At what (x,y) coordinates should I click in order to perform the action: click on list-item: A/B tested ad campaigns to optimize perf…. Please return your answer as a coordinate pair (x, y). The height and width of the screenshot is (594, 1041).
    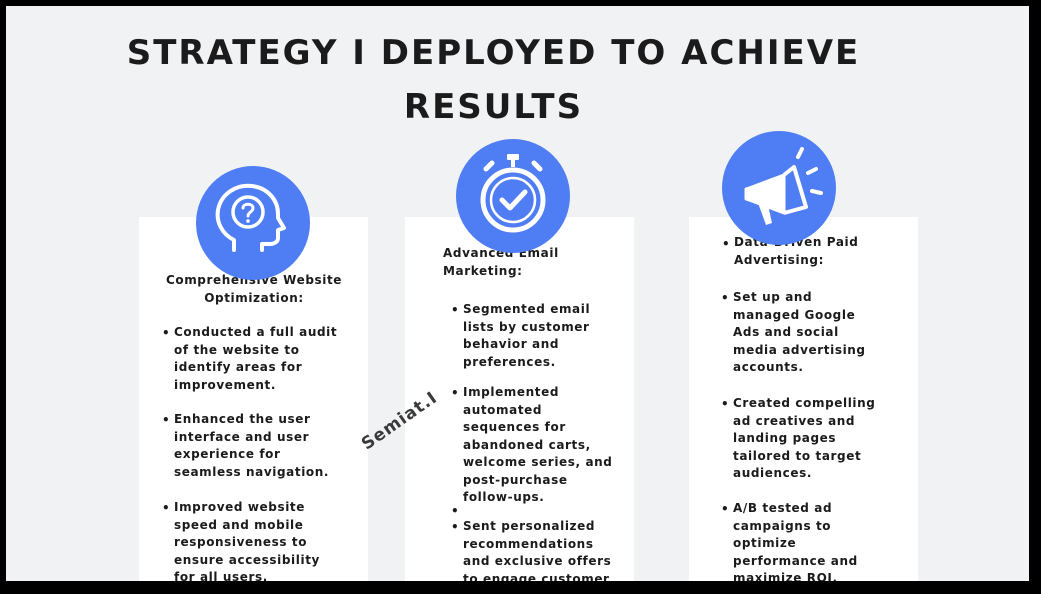
    Looking at the image, I should click on (795, 540).